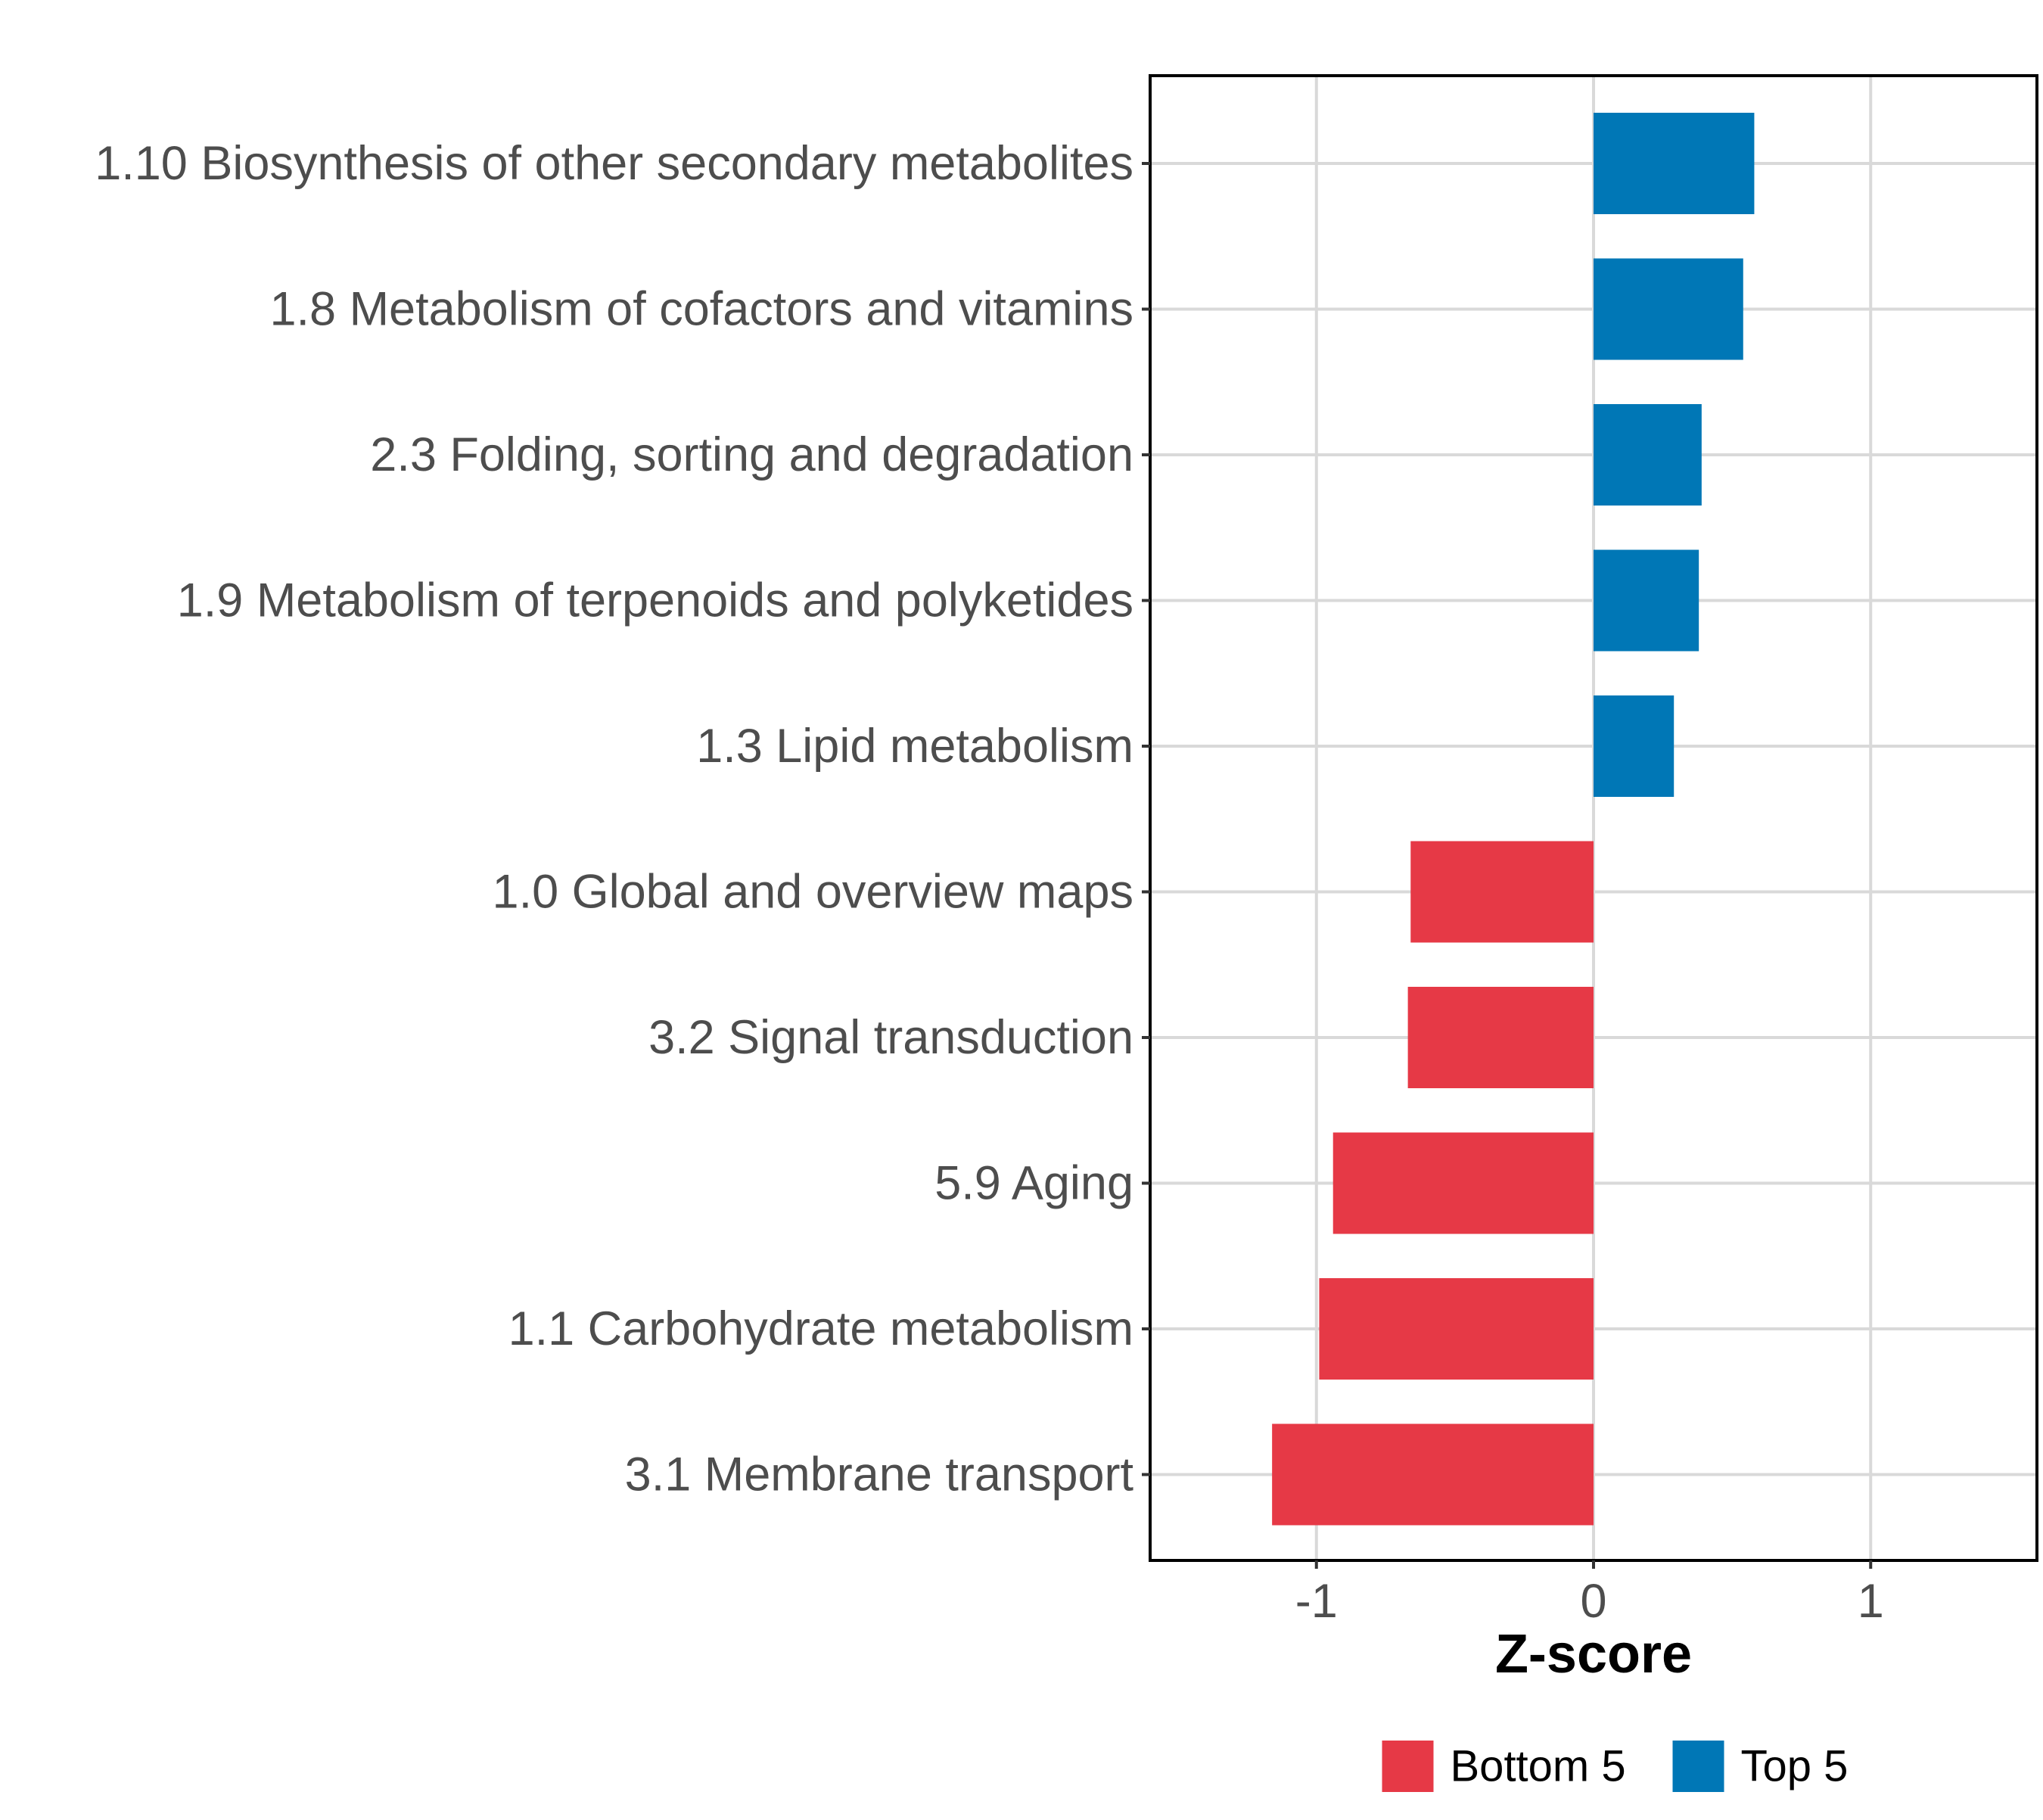  What do you see at coordinates (1033, 1183) in the screenshot?
I see `category-label: 5.9 Aging` at bounding box center [1033, 1183].